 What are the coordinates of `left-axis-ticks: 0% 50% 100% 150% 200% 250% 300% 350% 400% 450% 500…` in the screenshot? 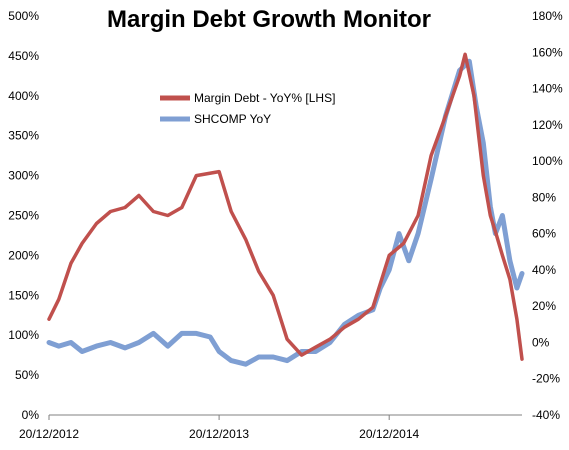 It's located at (23, 215).